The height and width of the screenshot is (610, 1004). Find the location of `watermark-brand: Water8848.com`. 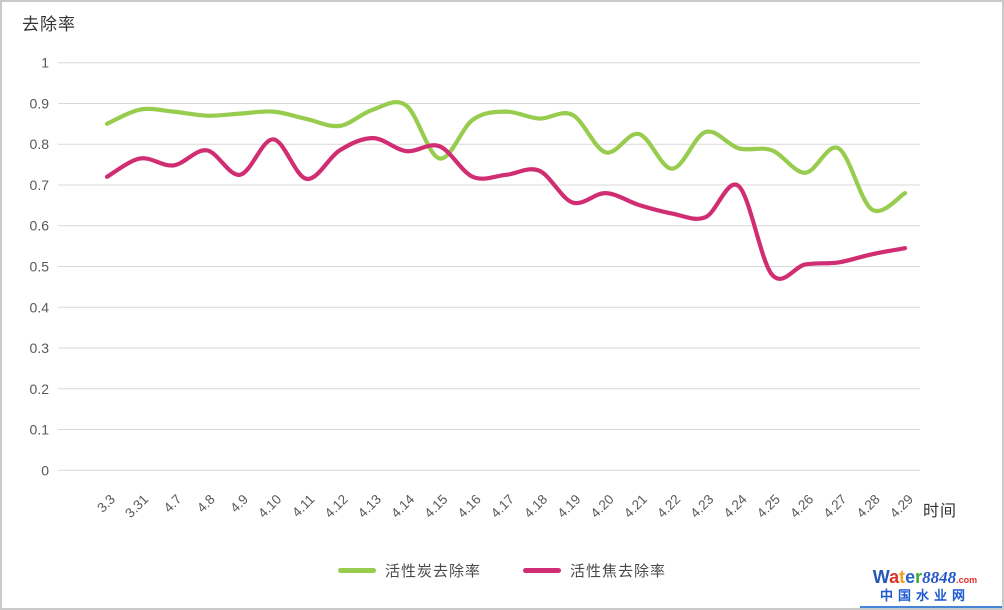

watermark-brand: Water8848.com is located at coordinates (925, 577).